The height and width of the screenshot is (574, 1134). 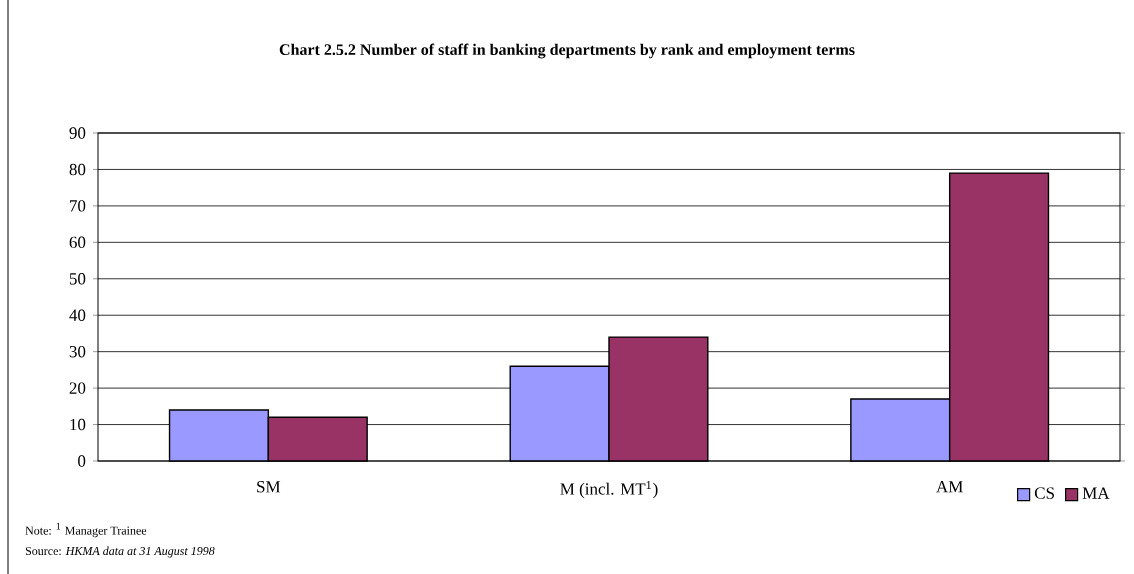 I want to click on x-tick-label: AM, so click(x=949, y=487).